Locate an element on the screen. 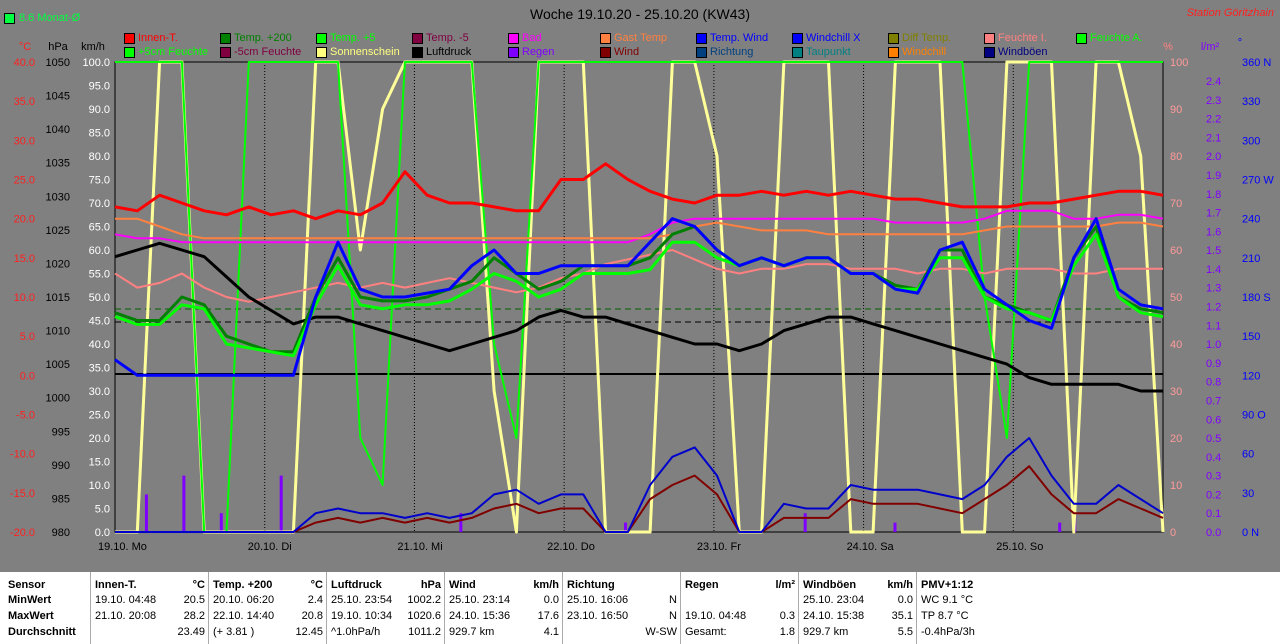 This screenshot has height=644, width=1280. table-row: 25.10. 23:04 0.0 is located at coordinates (858, 600).